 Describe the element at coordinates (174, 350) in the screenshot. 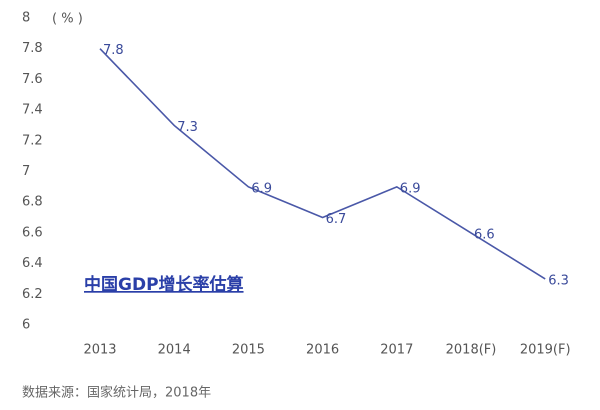

I see `x-tick-label: 2014` at that location.